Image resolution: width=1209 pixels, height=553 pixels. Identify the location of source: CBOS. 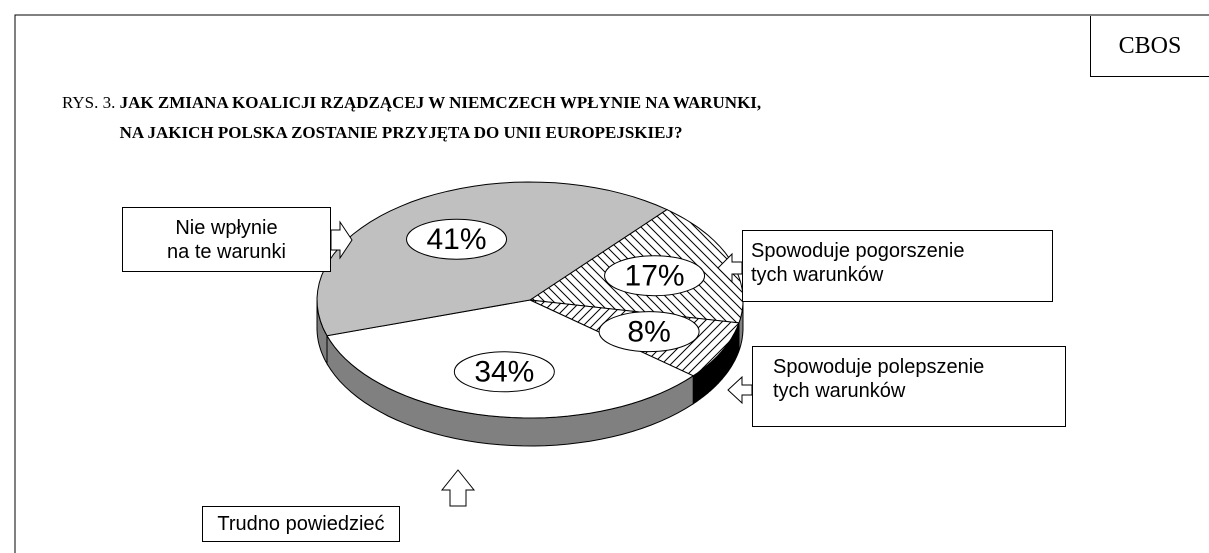
(1149, 46).